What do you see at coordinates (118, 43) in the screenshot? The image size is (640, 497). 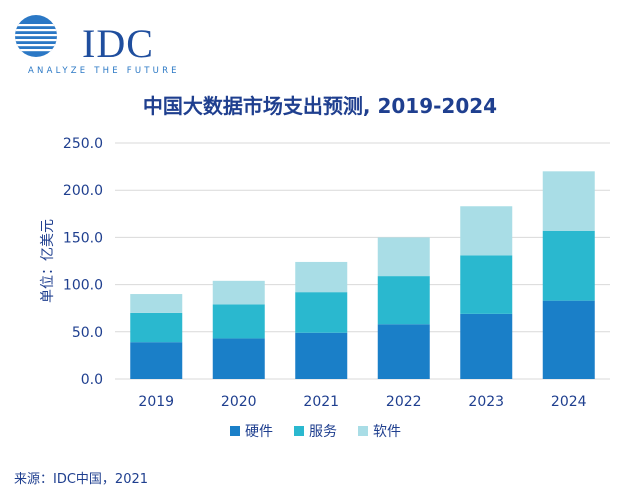 I see `logo-wordmark: IDC` at bounding box center [118, 43].